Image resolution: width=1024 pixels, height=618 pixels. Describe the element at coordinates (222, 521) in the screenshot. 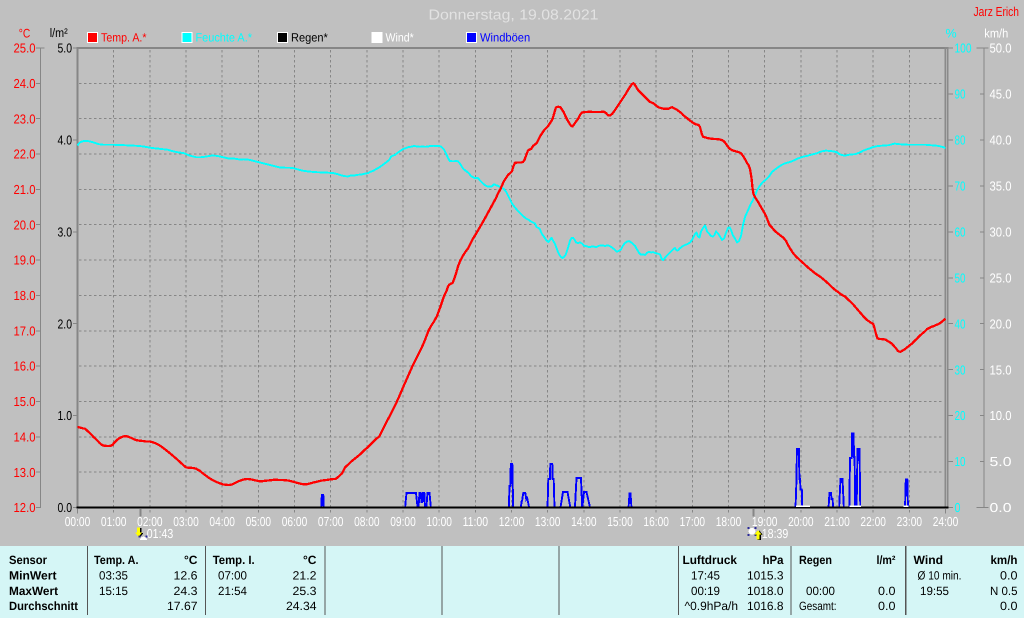

I see `svg-text: 04:00` at that location.